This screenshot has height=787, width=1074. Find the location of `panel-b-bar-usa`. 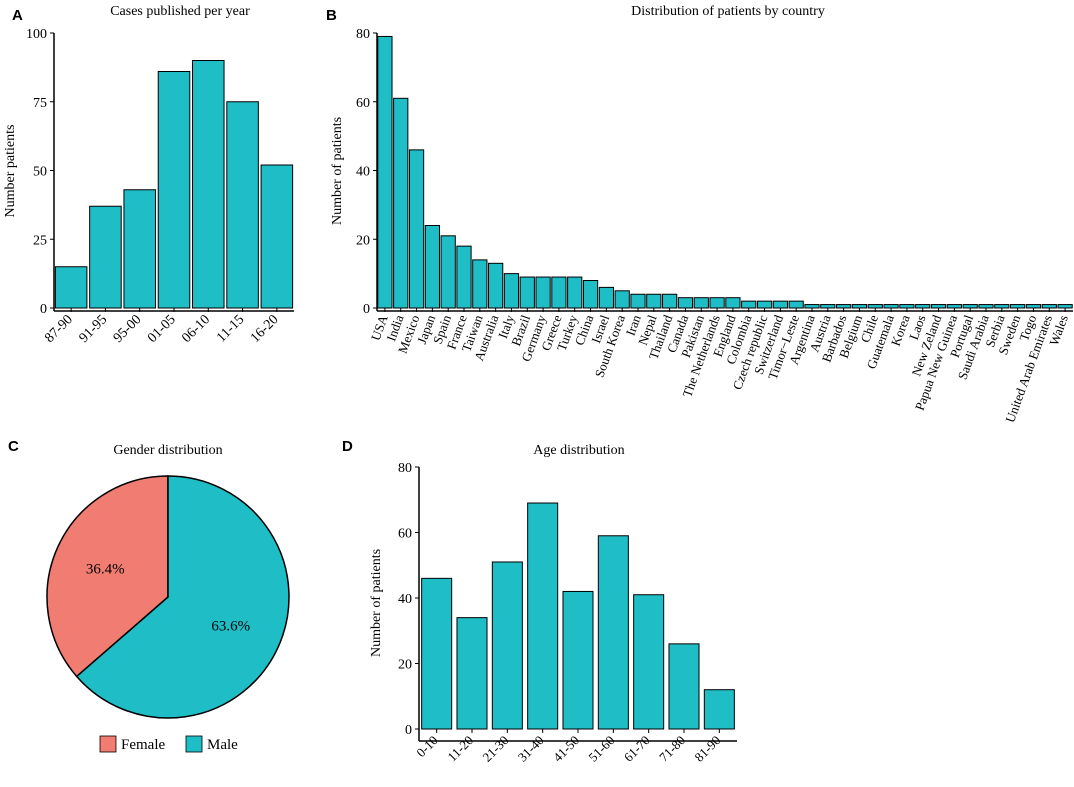

panel-b-bar-usa is located at coordinates (385, 172).